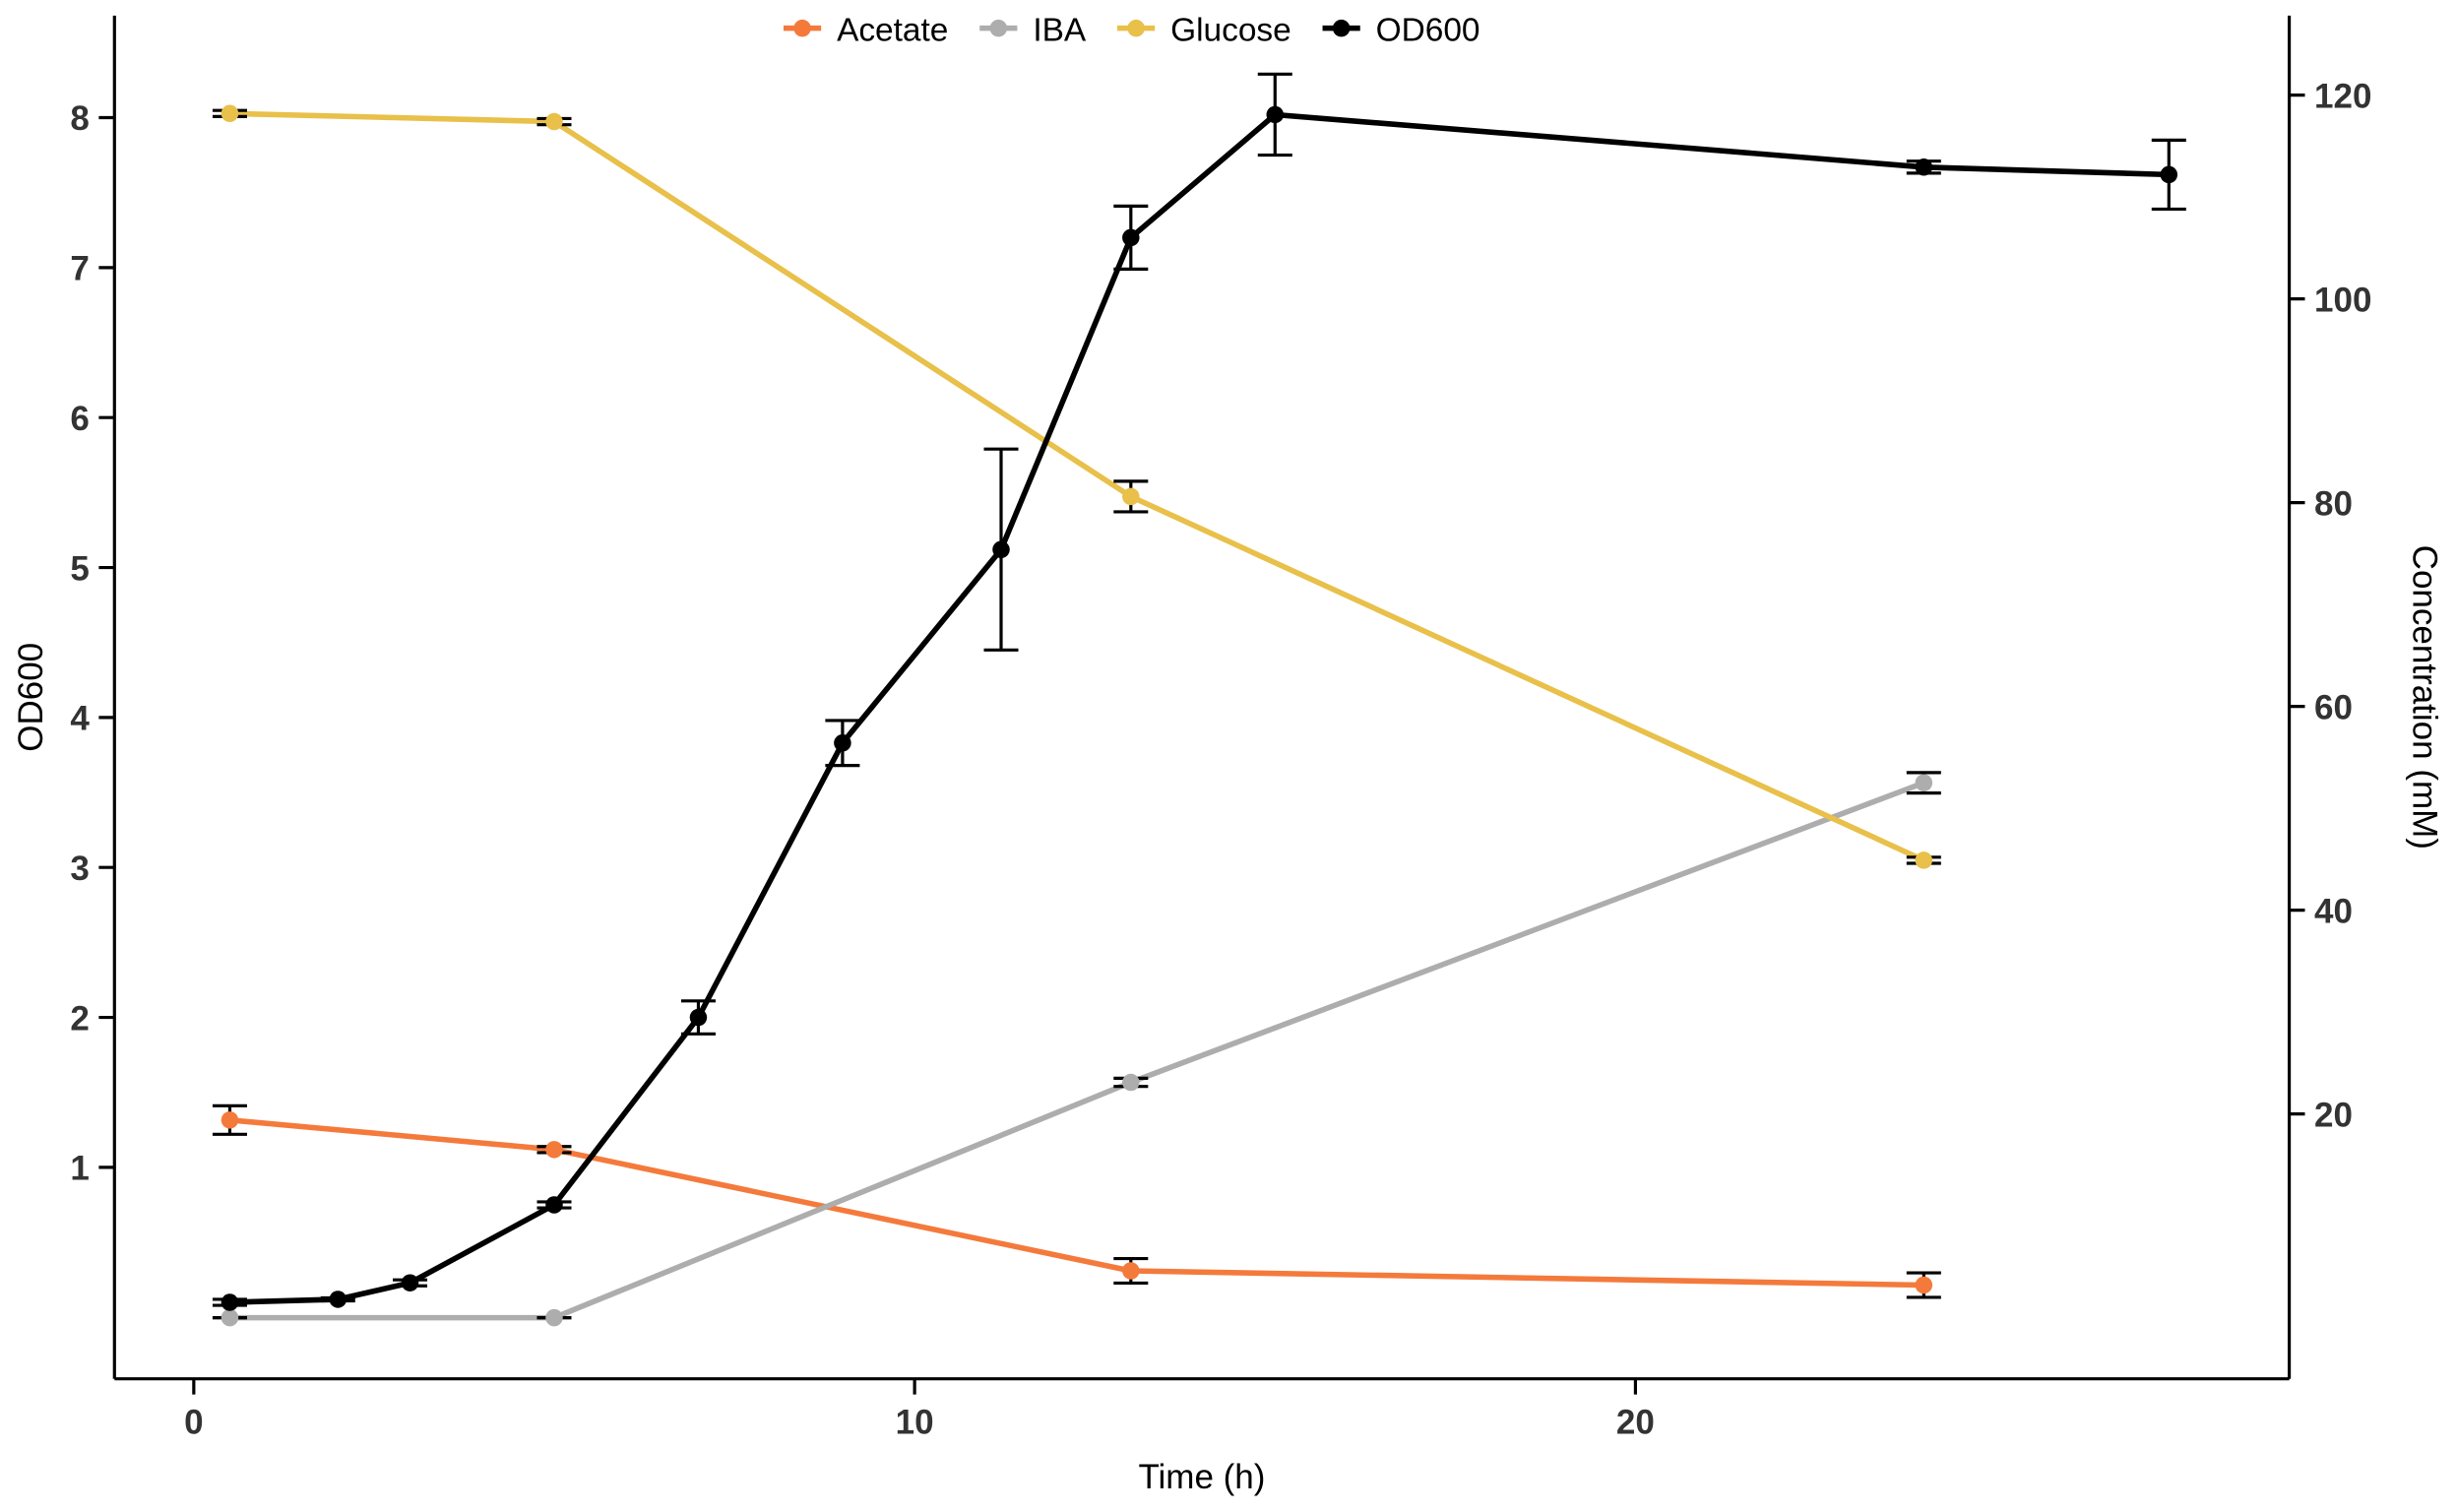  What do you see at coordinates (892, 30) in the screenshot?
I see `legend-label: Acetate` at bounding box center [892, 30].